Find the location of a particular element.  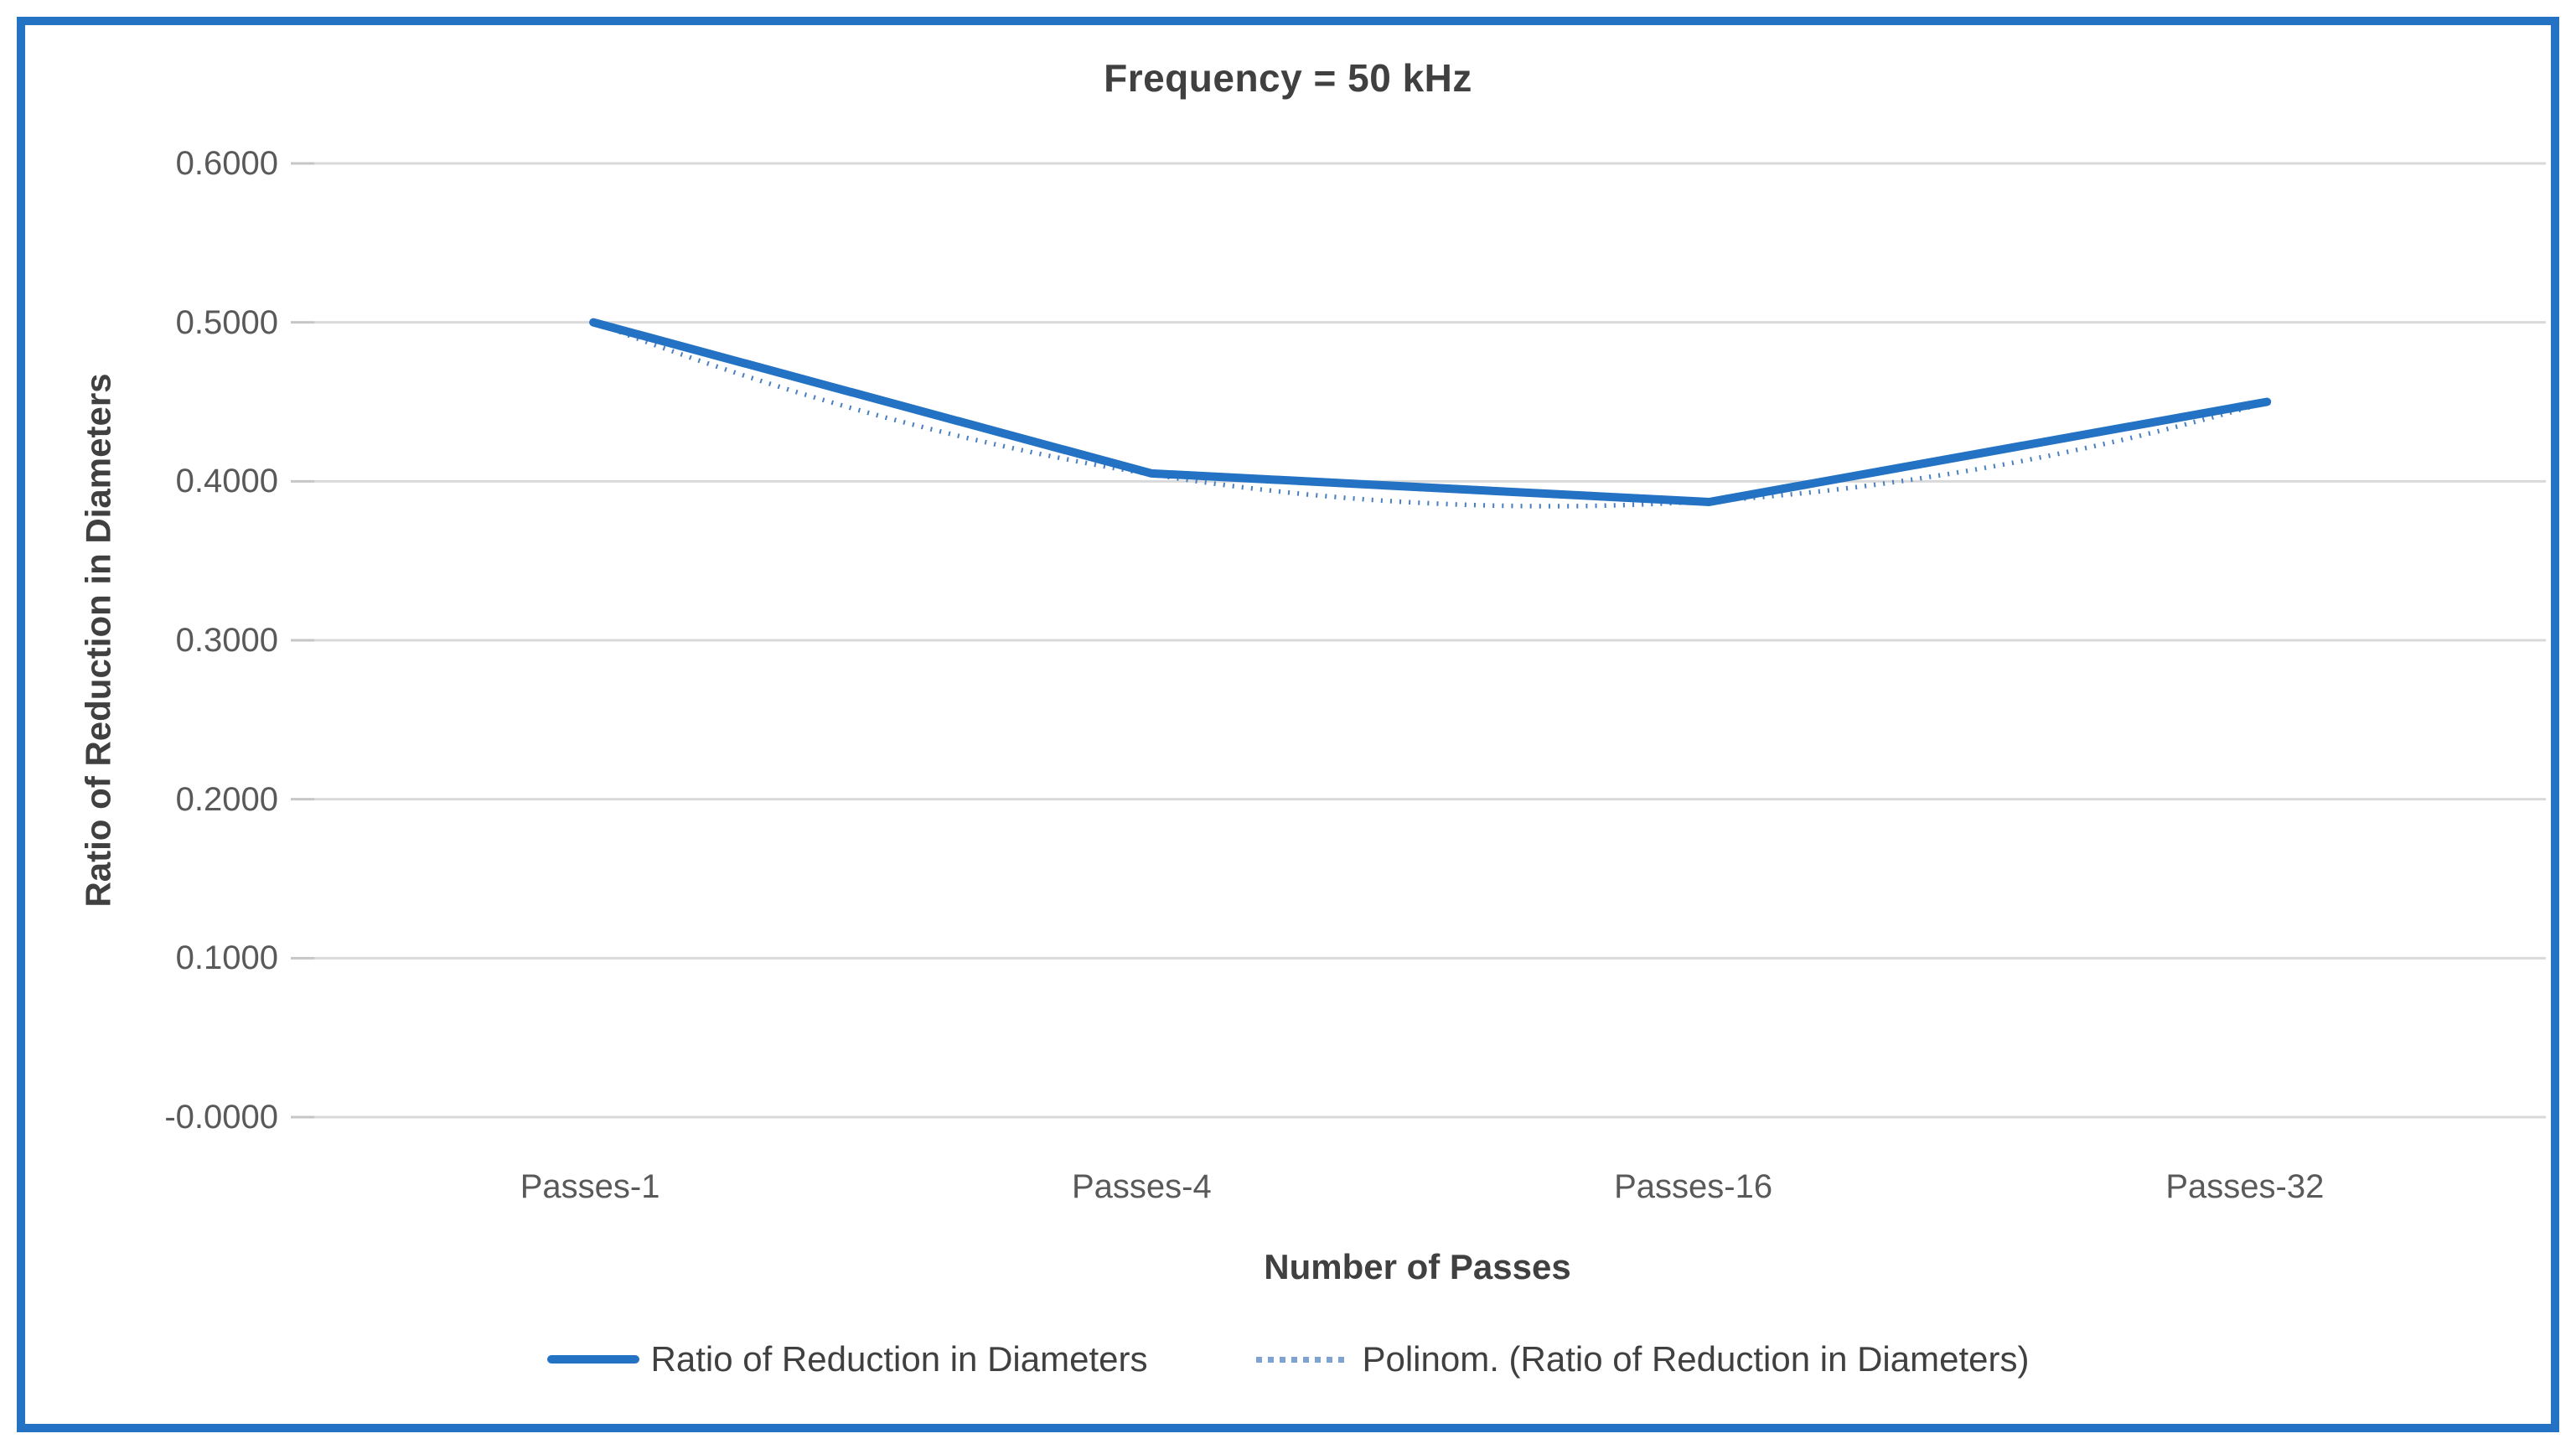

legend-item-label: Ratio of Reduction in Diameters is located at coordinates (899, 1359).